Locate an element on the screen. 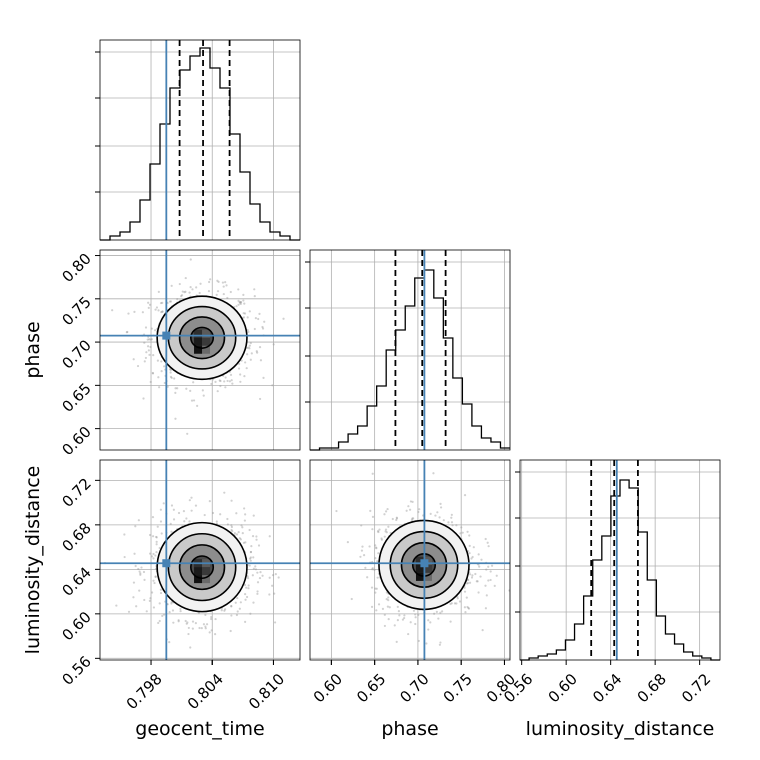 This screenshot has height=760, width=760. histogram-step-phase is located at coordinates (410, 360).